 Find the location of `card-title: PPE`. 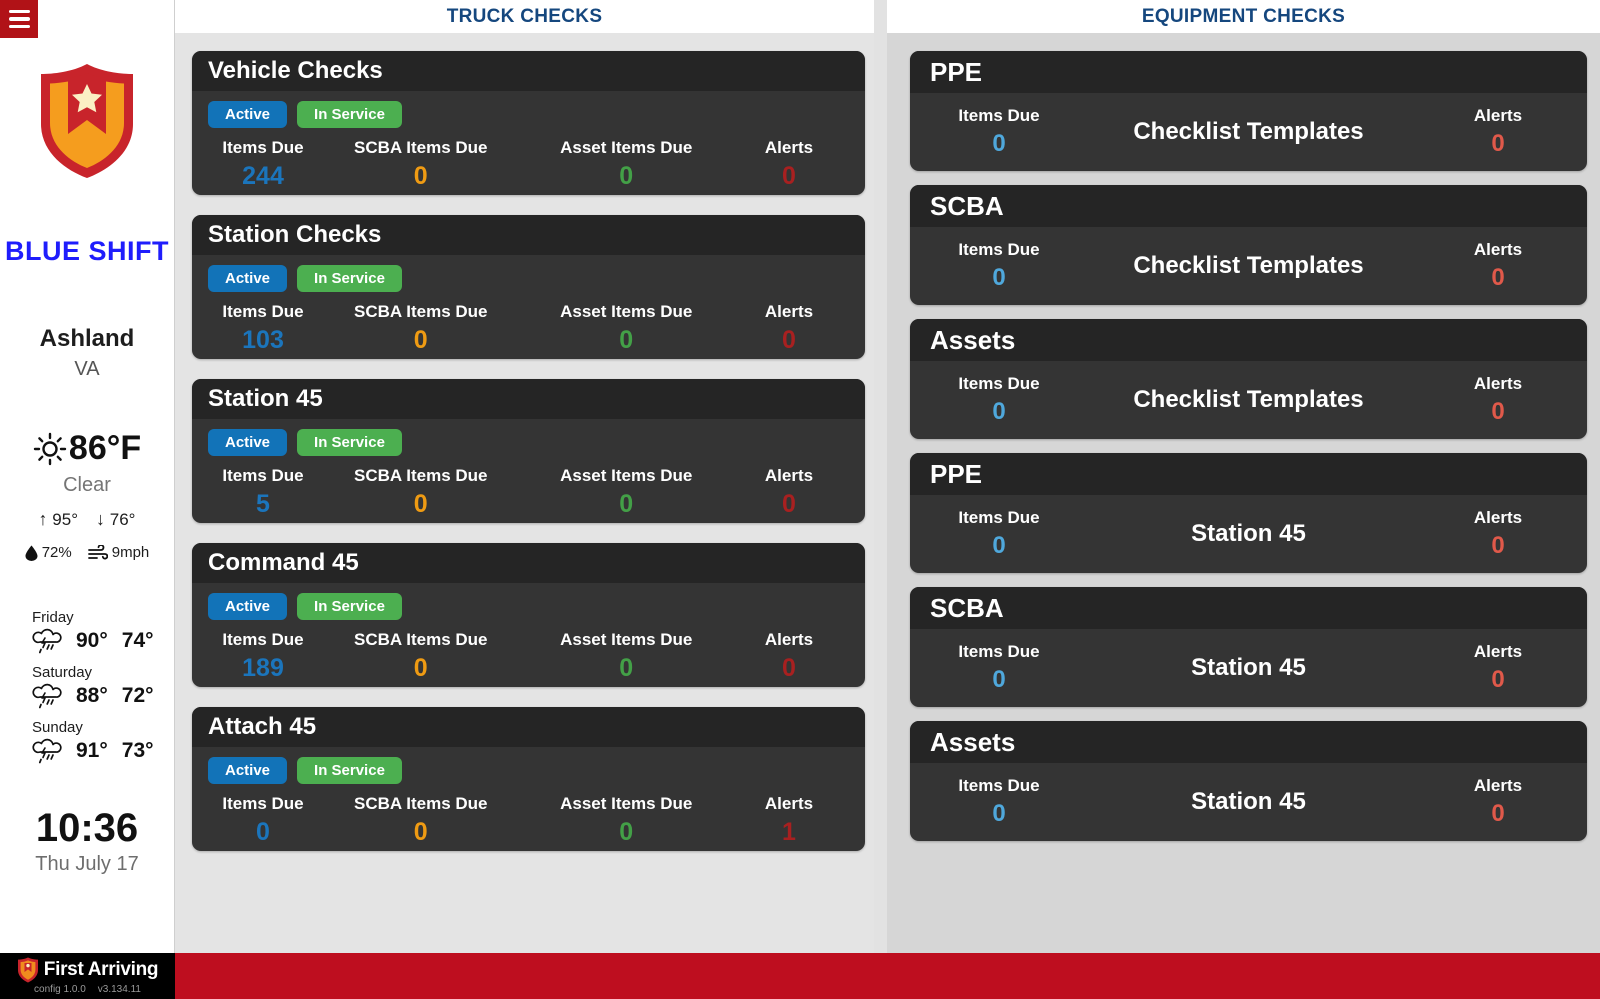

card-title: PPE is located at coordinates (1248, 72).